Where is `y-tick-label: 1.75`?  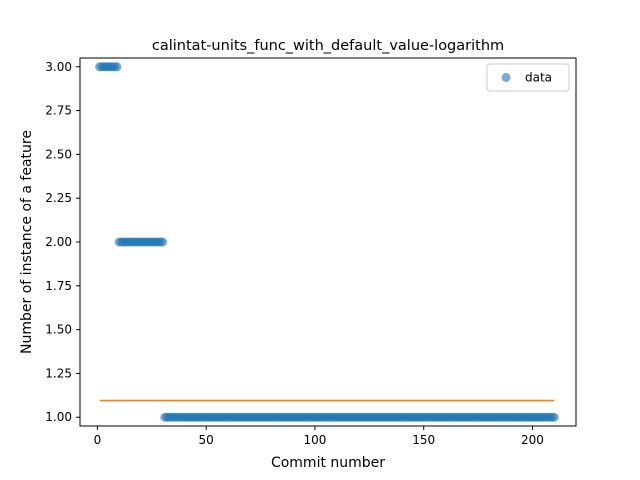
y-tick-label: 1.75 is located at coordinates (58, 286).